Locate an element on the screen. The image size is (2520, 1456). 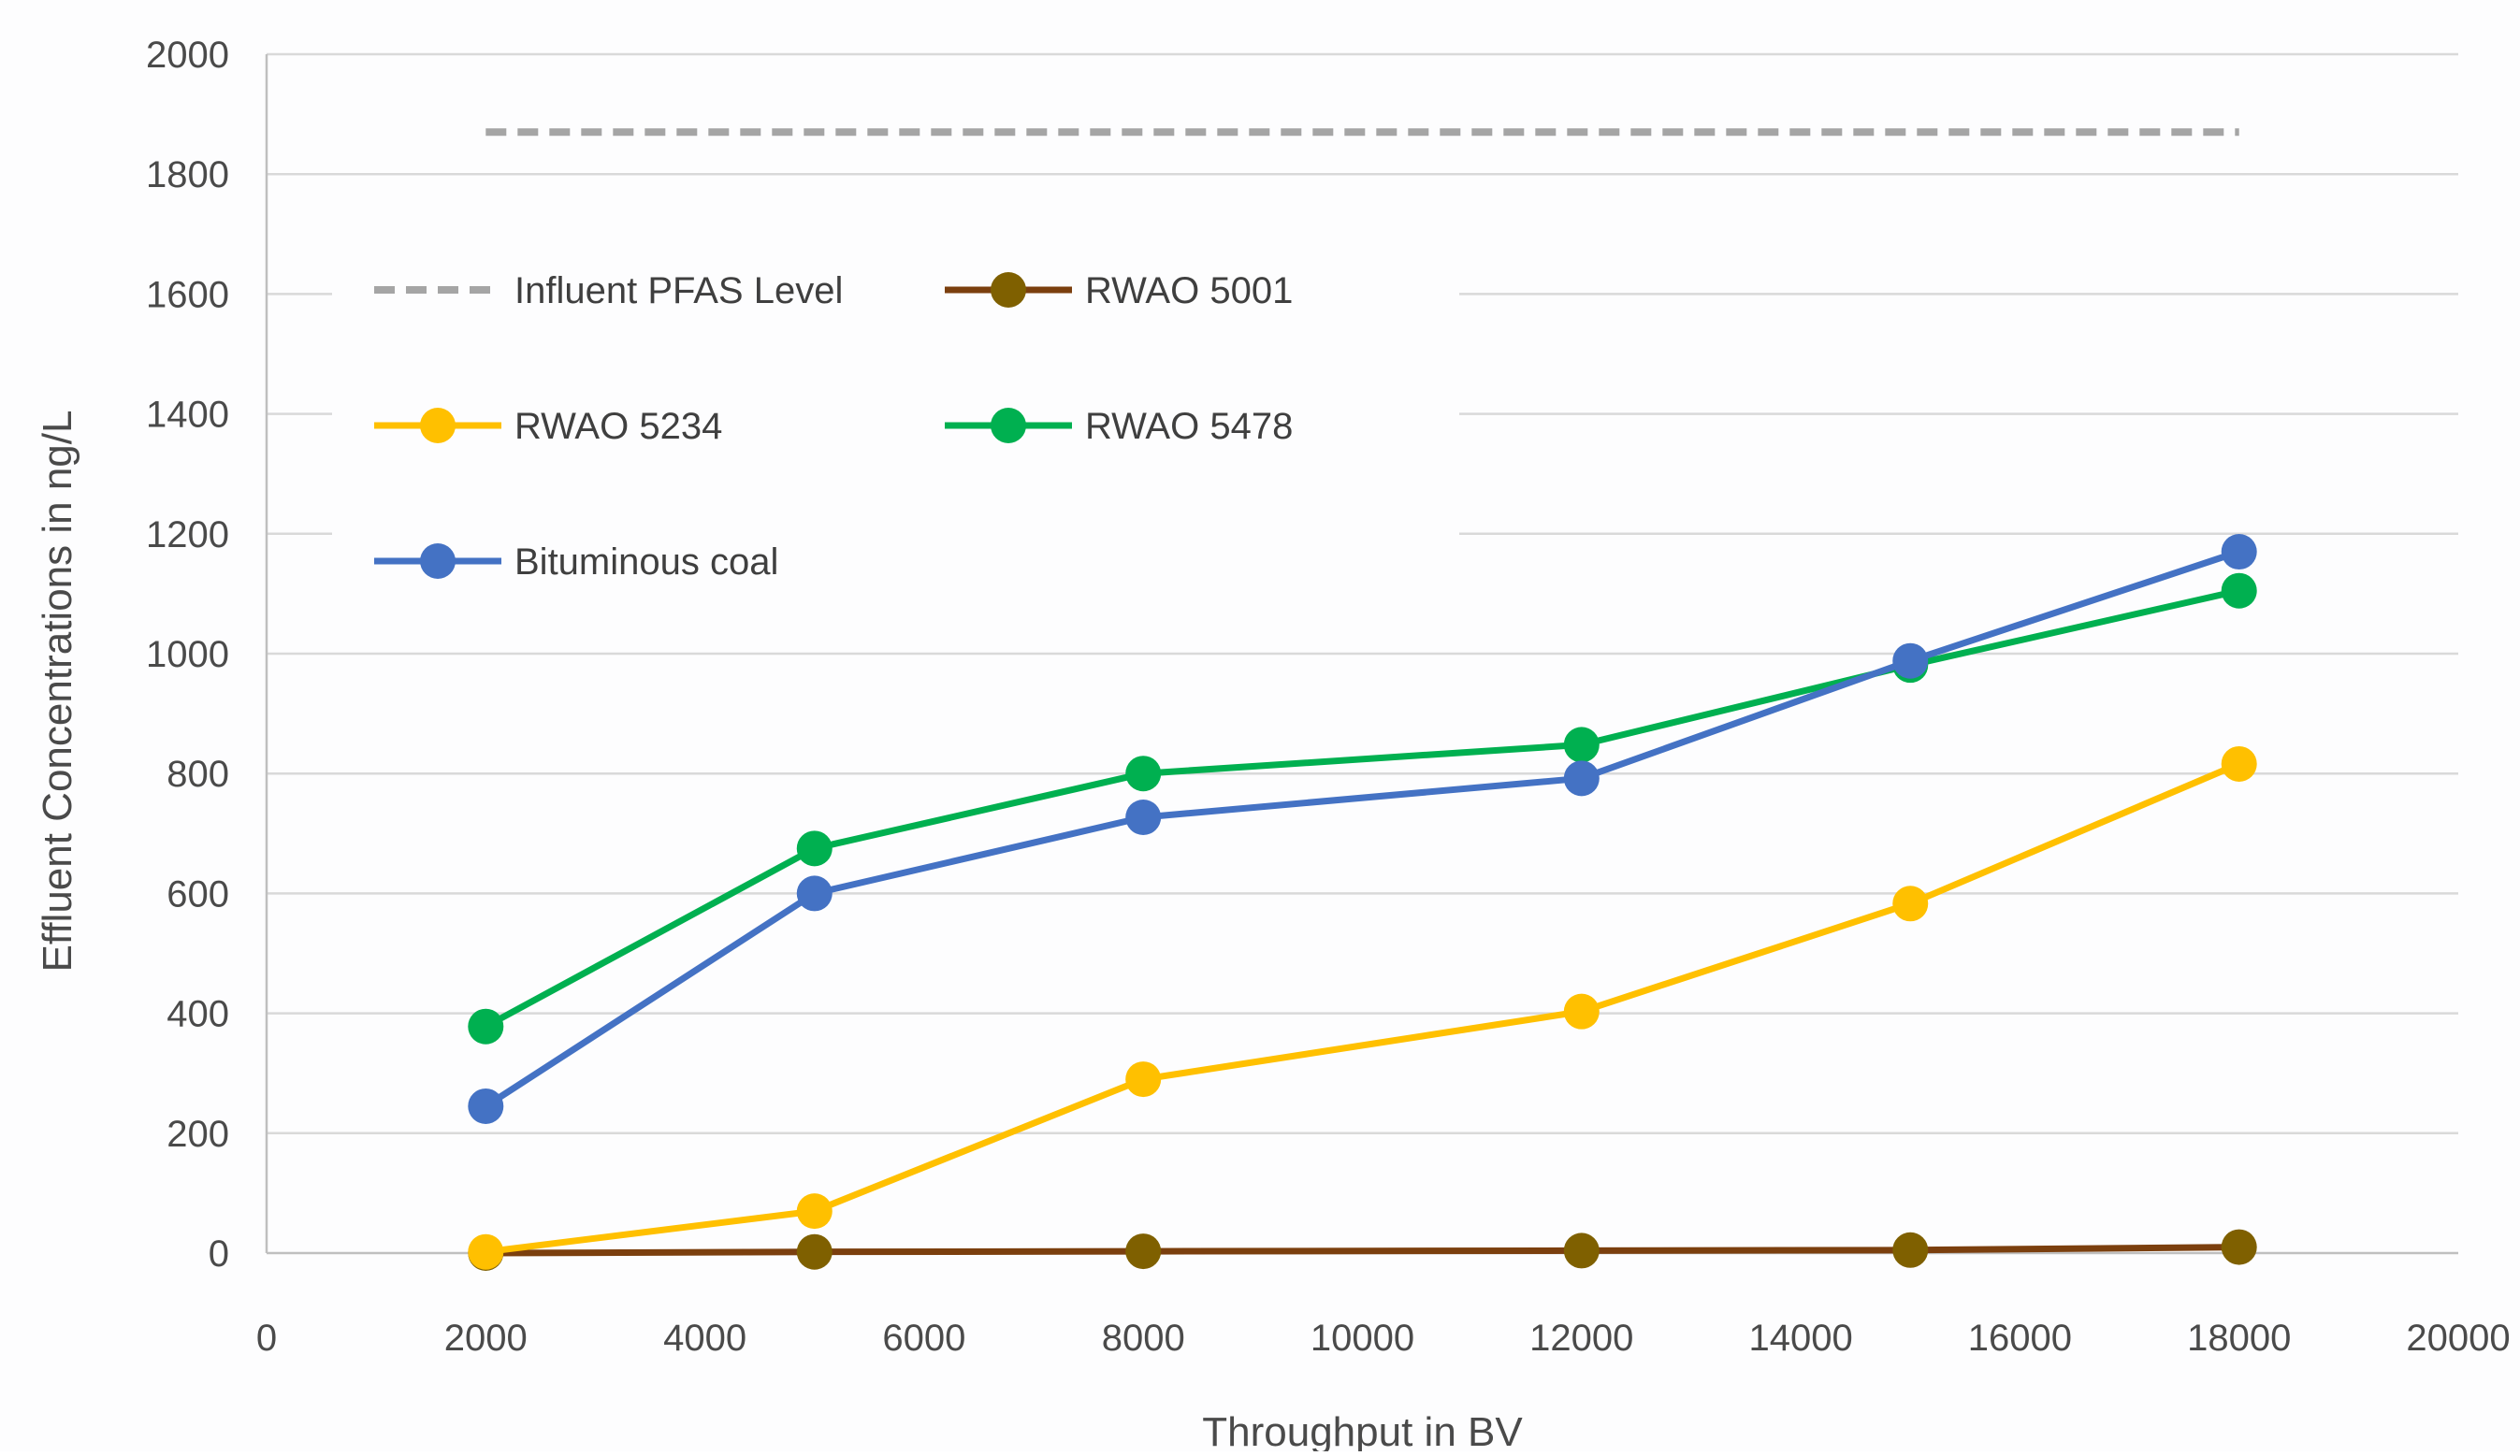
y-tick-label: 2000 is located at coordinates (187, 55).